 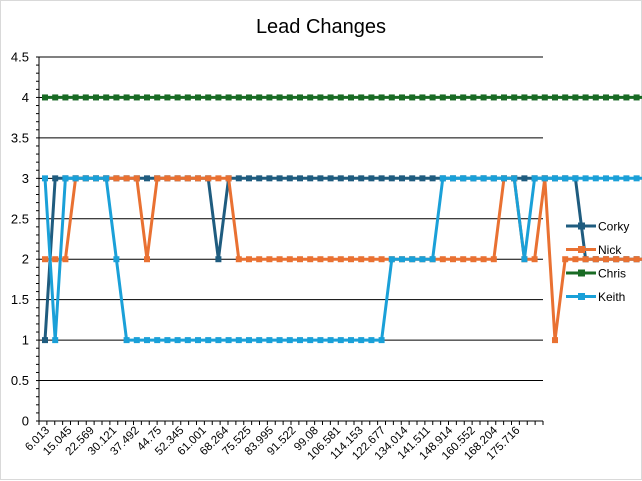 I want to click on legend-label: Corky, so click(x=613, y=227).